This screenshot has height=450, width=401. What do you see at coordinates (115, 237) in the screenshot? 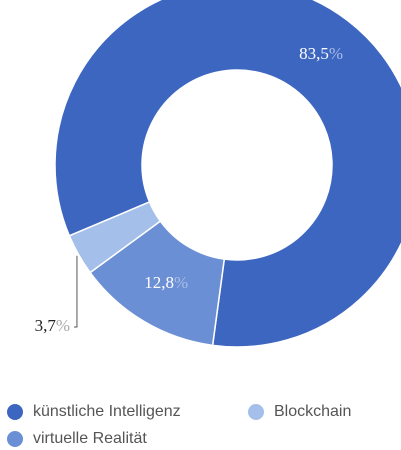
I see `donut-segment` at bounding box center [115, 237].